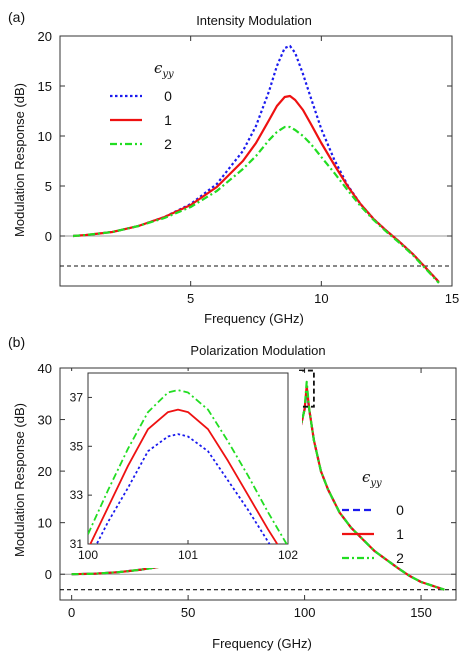 The image size is (468, 664). Describe the element at coordinates (400, 558) in the screenshot. I see `legend-label-b-2: 2` at that location.